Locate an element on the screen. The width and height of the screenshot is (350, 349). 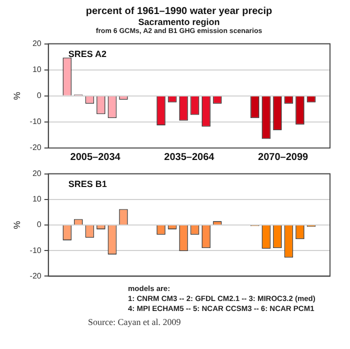
x-tick-label: 2035–2064 is located at coordinates (189, 157).